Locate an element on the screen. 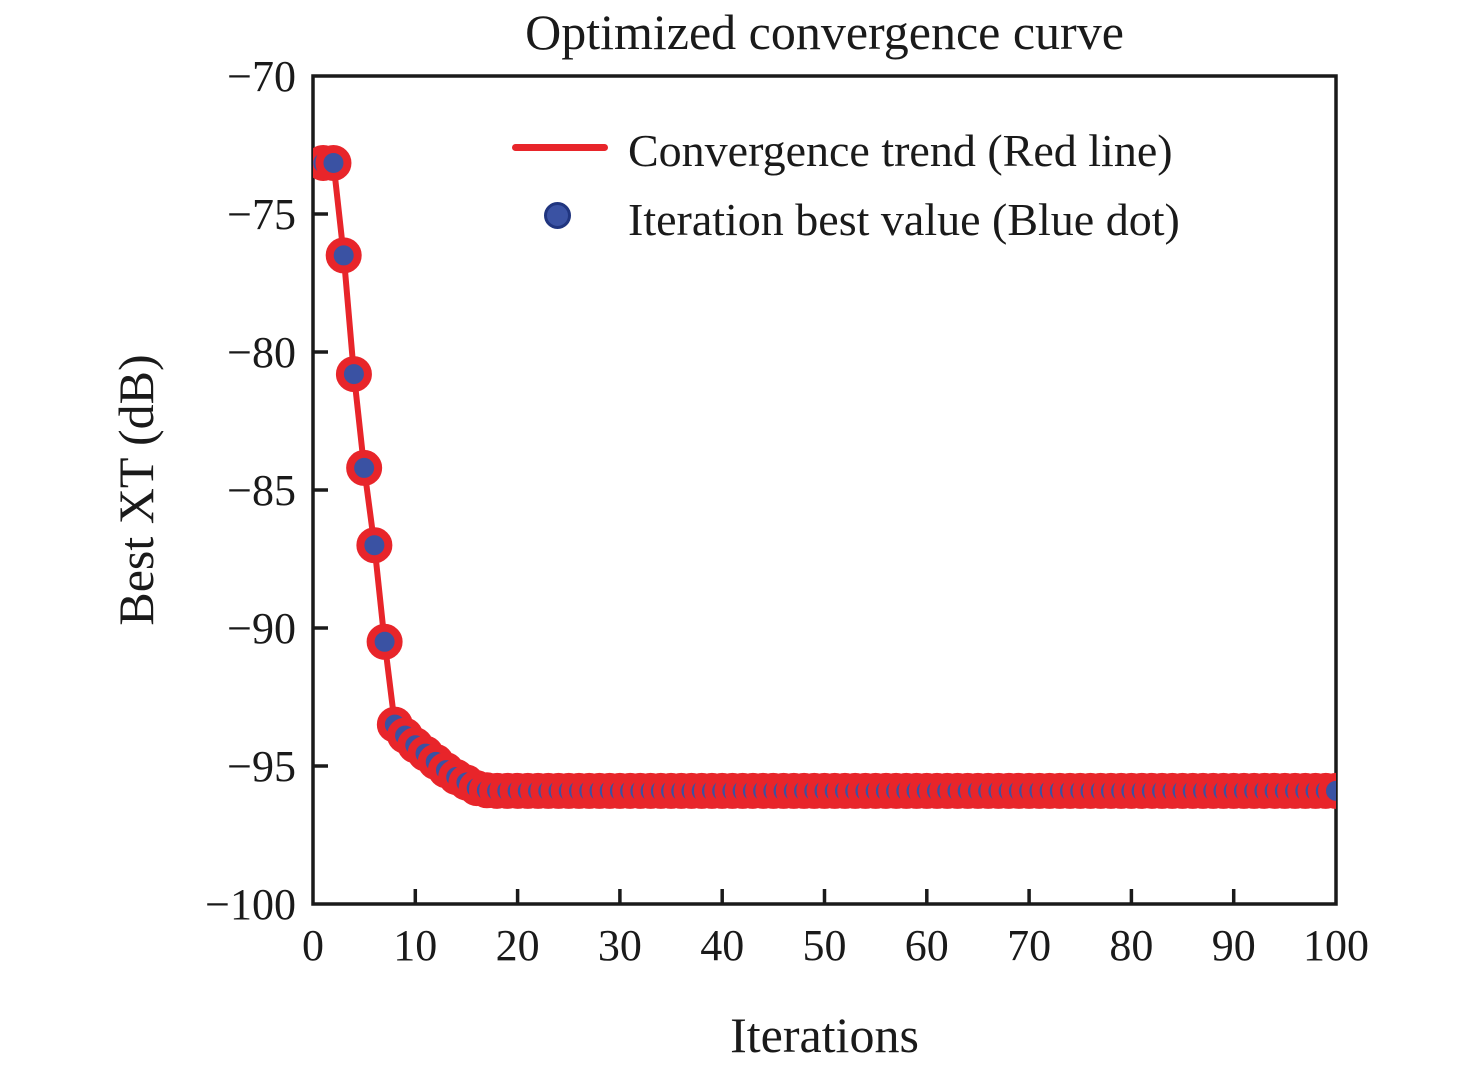 This screenshot has height=1074, width=1476. svg-text: 0 is located at coordinates (313, 945).